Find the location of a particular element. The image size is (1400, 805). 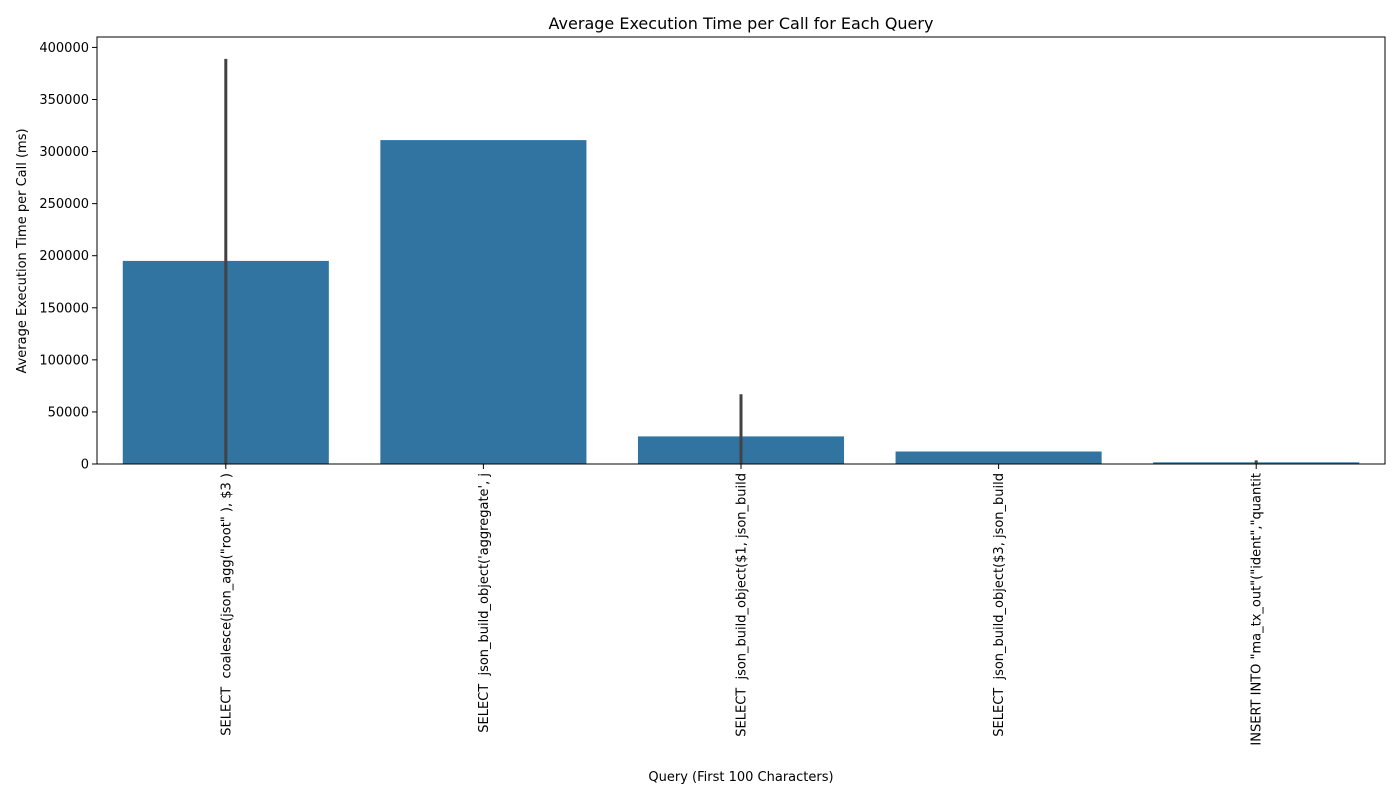

y-tick-label: 250000 is located at coordinates (64, 204).